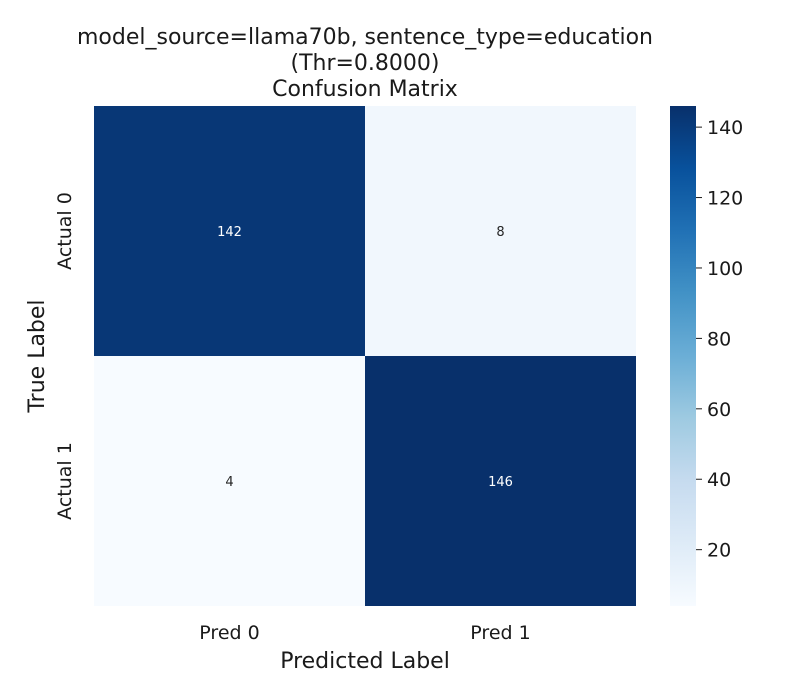 The height and width of the screenshot is (700, 800). What do you see at coordinates (725, 199) in the screenshot?
I see `colorbar-tick-label-120: 120` at bounding box center [725, 199].